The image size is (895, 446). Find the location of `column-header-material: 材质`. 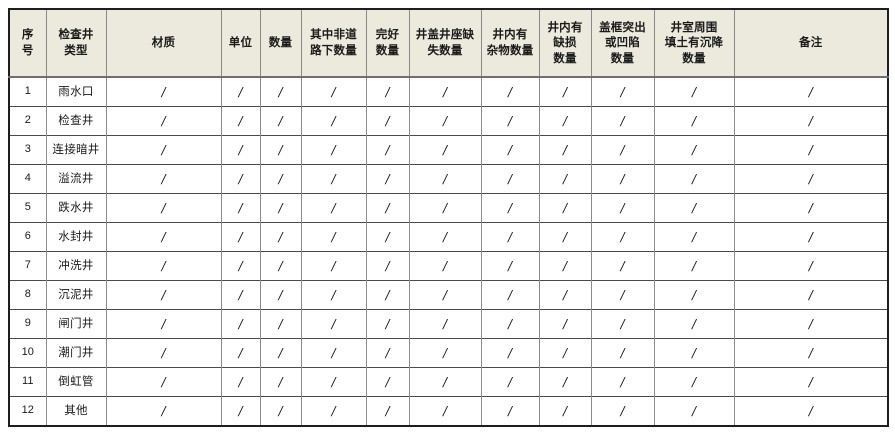

column-header-material: 材质 is located at coordinates (163, 43).